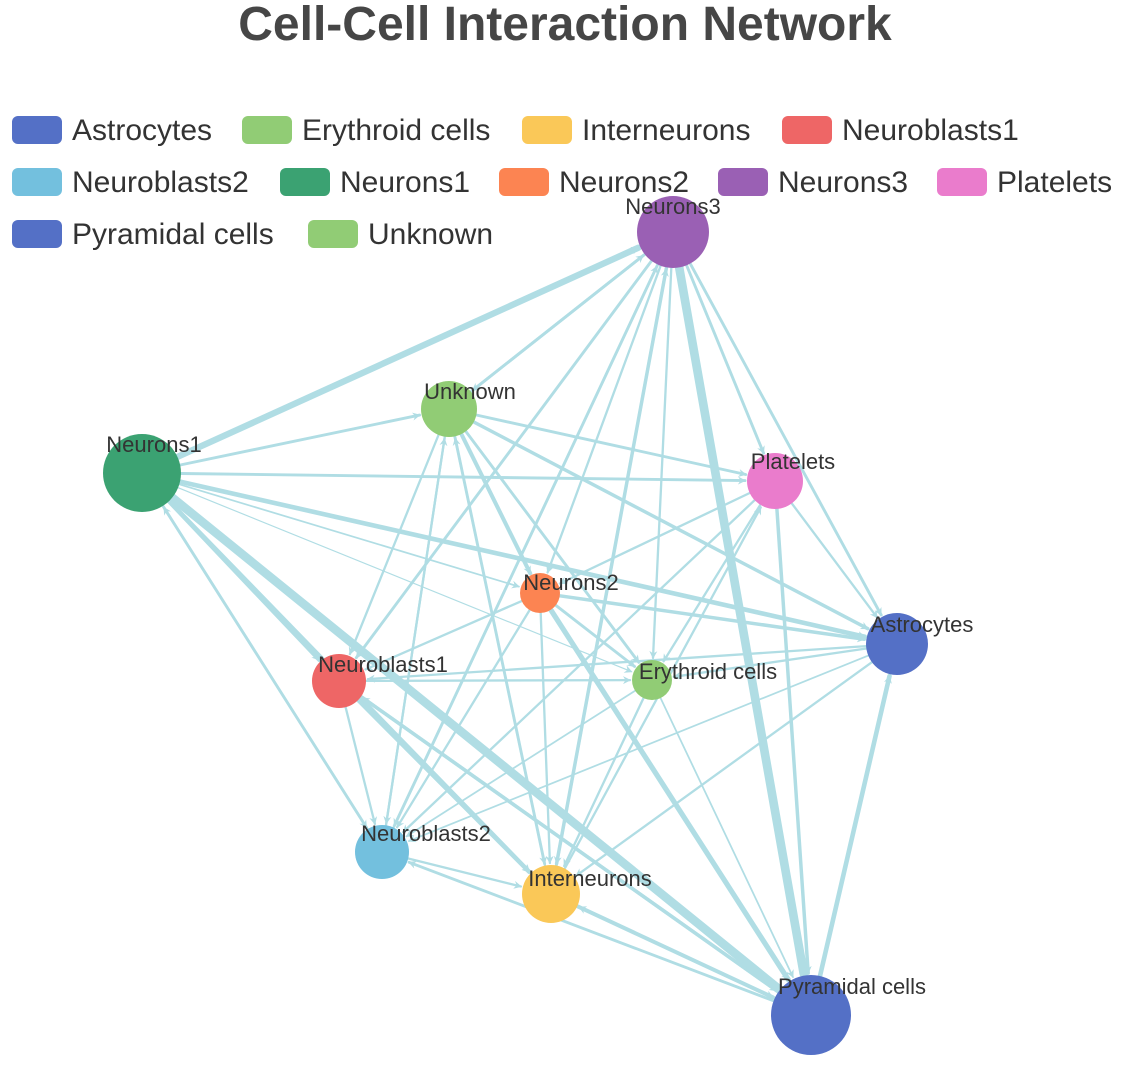 The height and width of the screenshot is (1083, 1138). What do you see at coordinates (652, 680) in the screenshot?
I see `node-erythroid-cells` at bounding box center [652, 680].